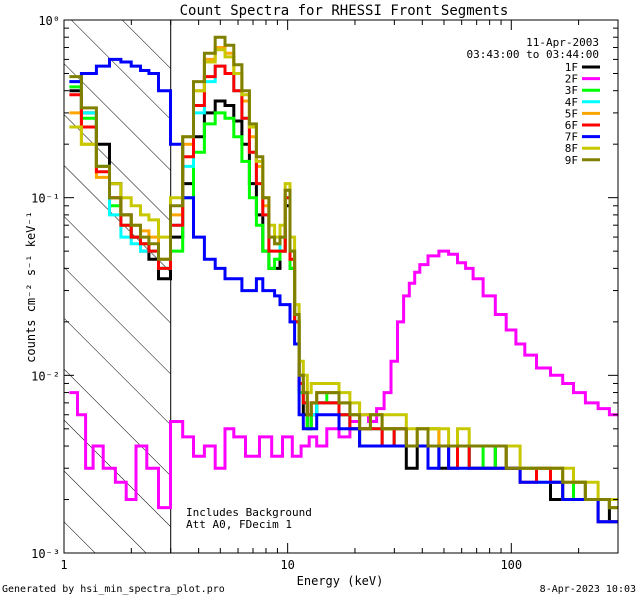  What do you see at coordinates (571, 148) in the screenshot?
I see `legend-label-8F: 8F` at bounding box center [571, 148].